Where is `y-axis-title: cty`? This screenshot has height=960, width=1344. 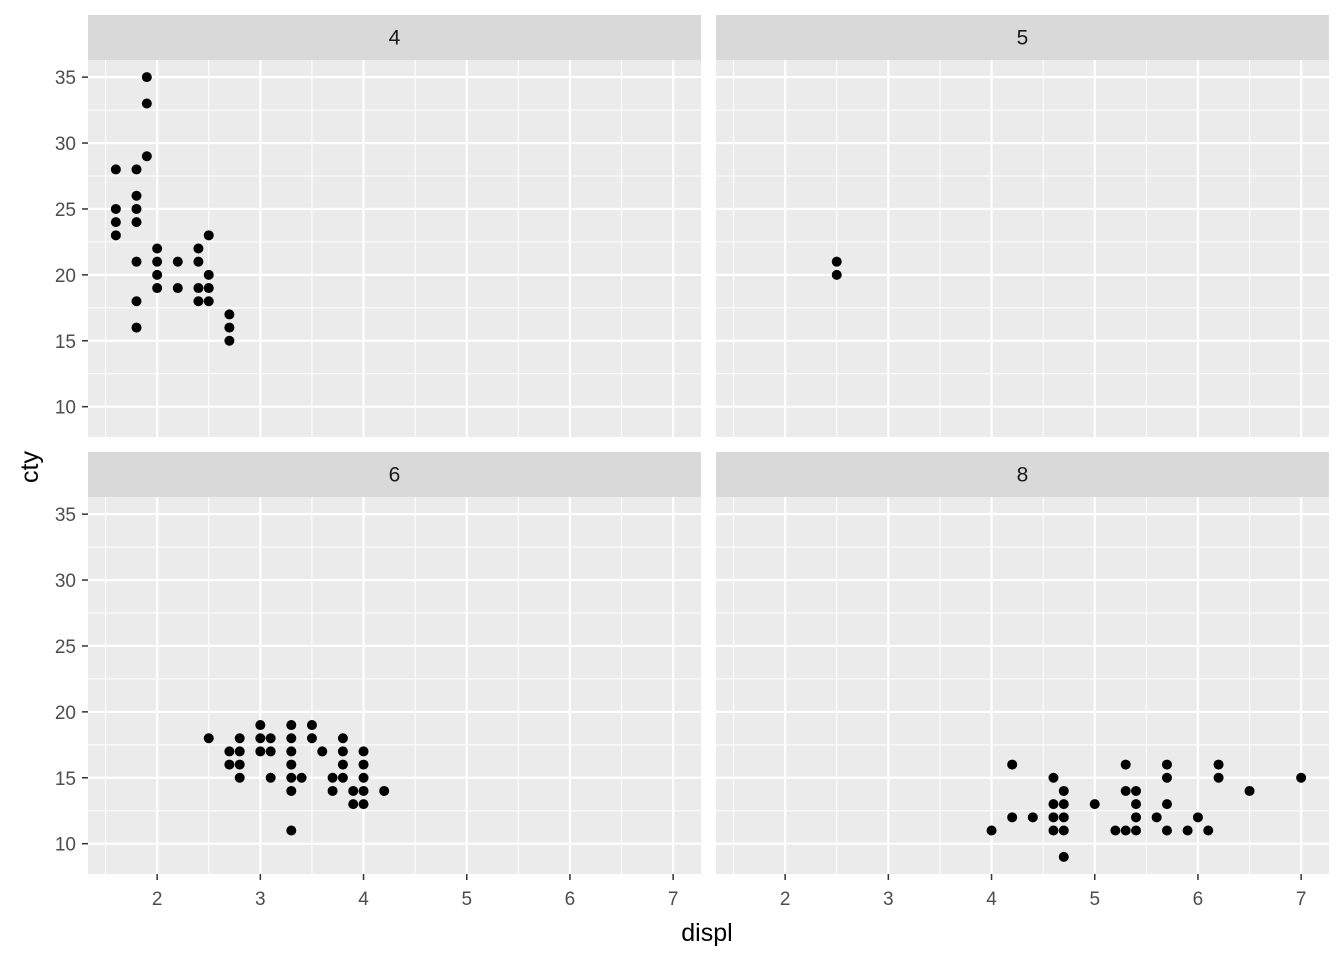
y-axis-title: cty is located at coordinates (30, 467).